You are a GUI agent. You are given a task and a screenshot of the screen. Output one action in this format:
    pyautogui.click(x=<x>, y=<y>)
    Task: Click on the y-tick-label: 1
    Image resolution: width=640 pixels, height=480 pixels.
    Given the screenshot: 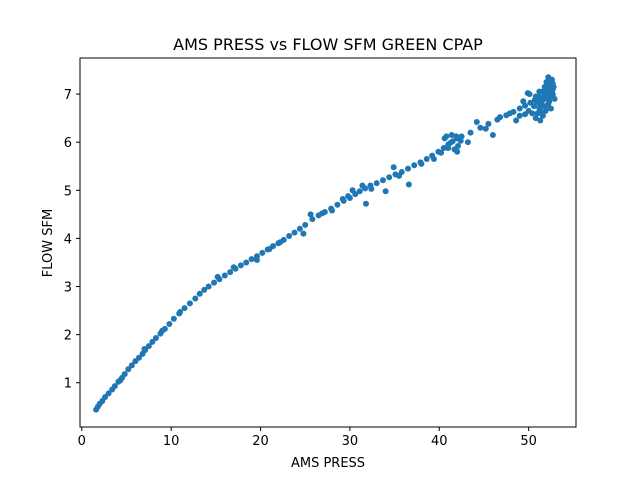 What is the action you would take?
    pyautogui.click(x=68, y=384)
    